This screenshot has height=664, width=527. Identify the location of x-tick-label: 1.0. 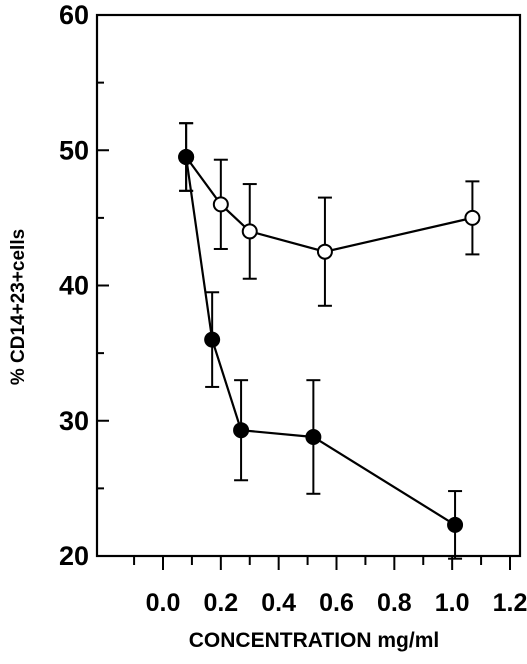
(452, 603).